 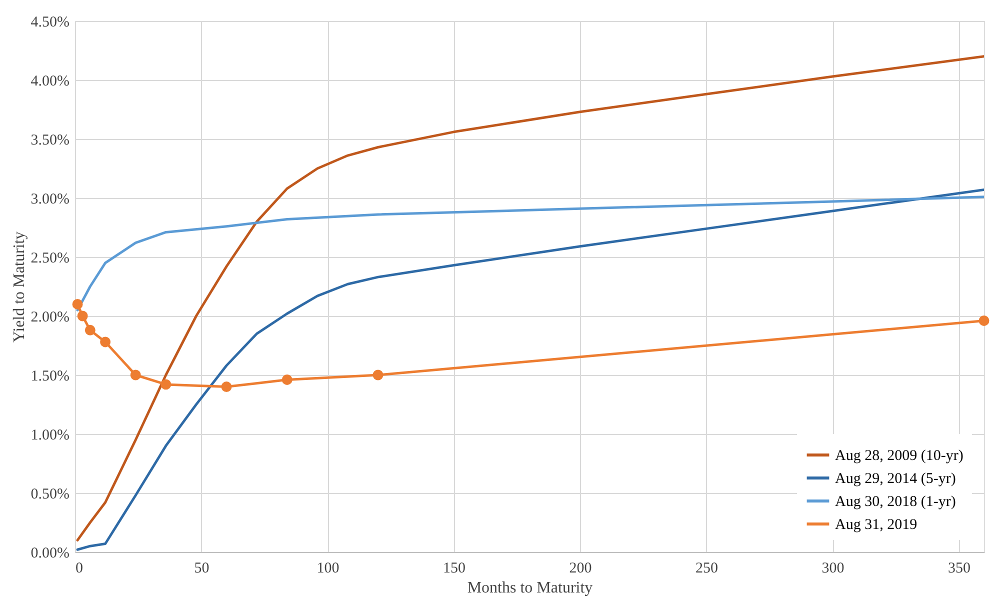 I want to click on y-tick-label: 1.50%, so click(x=50, y=376).